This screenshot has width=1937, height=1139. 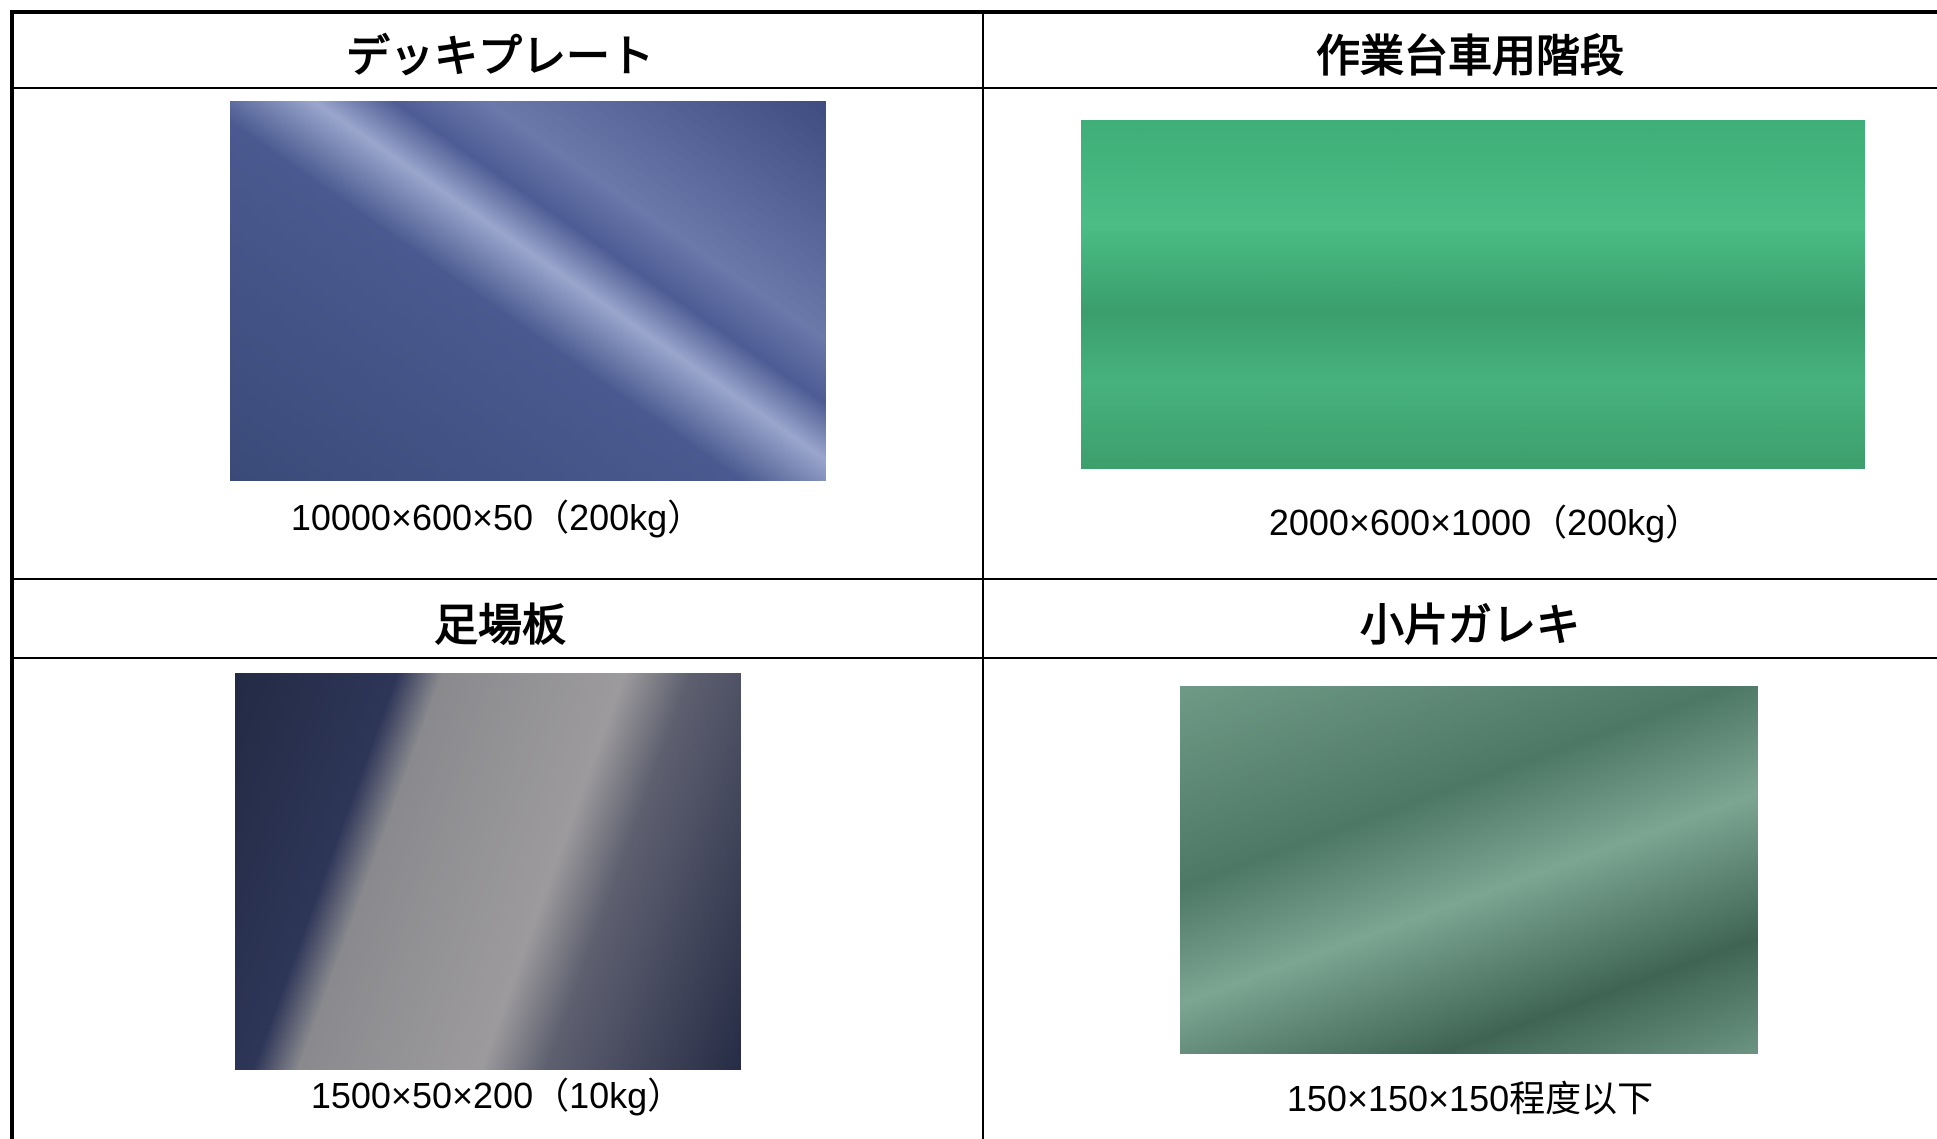 I want to click on cell-caption: 1500×50×200（10kg）, so click(x=497, y=1095).